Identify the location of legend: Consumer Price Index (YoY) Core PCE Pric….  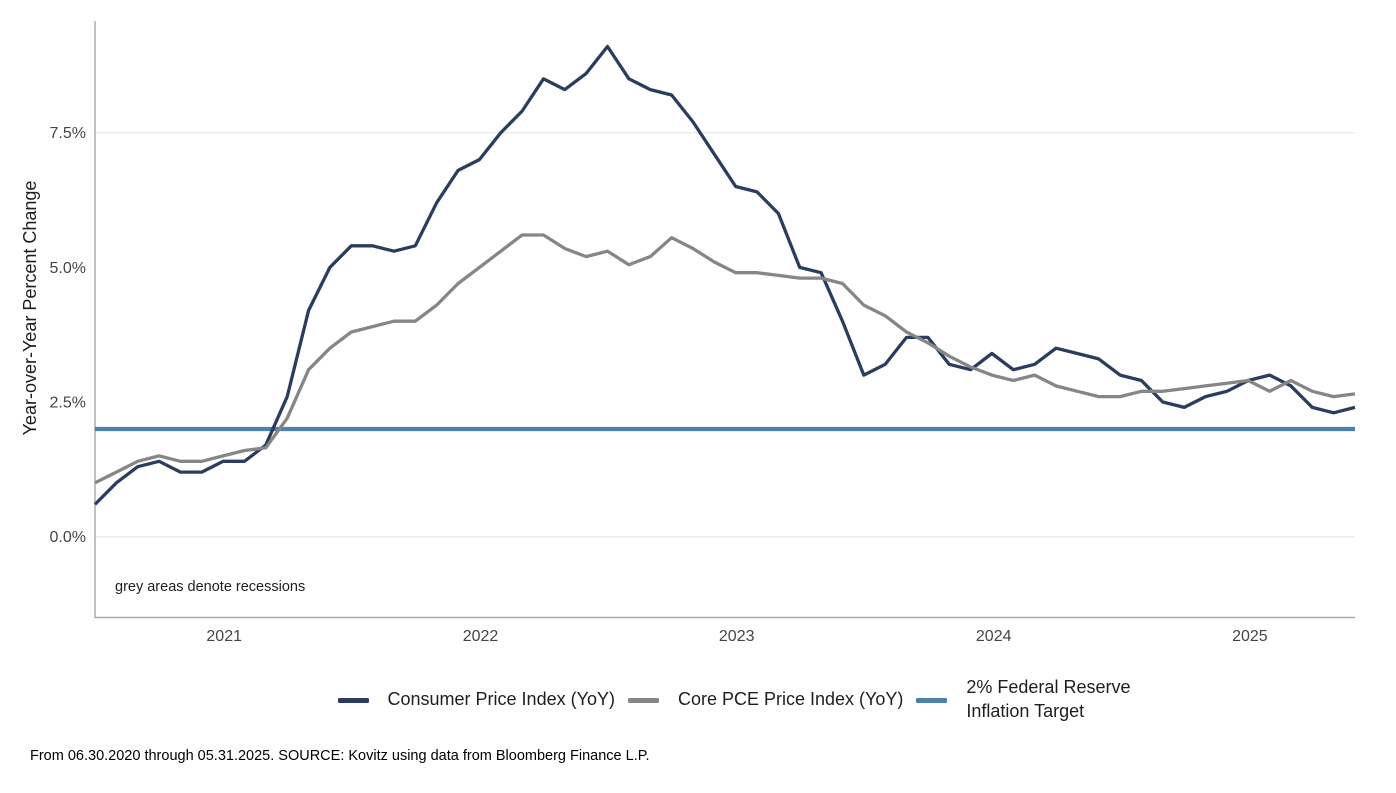
(698, 700).